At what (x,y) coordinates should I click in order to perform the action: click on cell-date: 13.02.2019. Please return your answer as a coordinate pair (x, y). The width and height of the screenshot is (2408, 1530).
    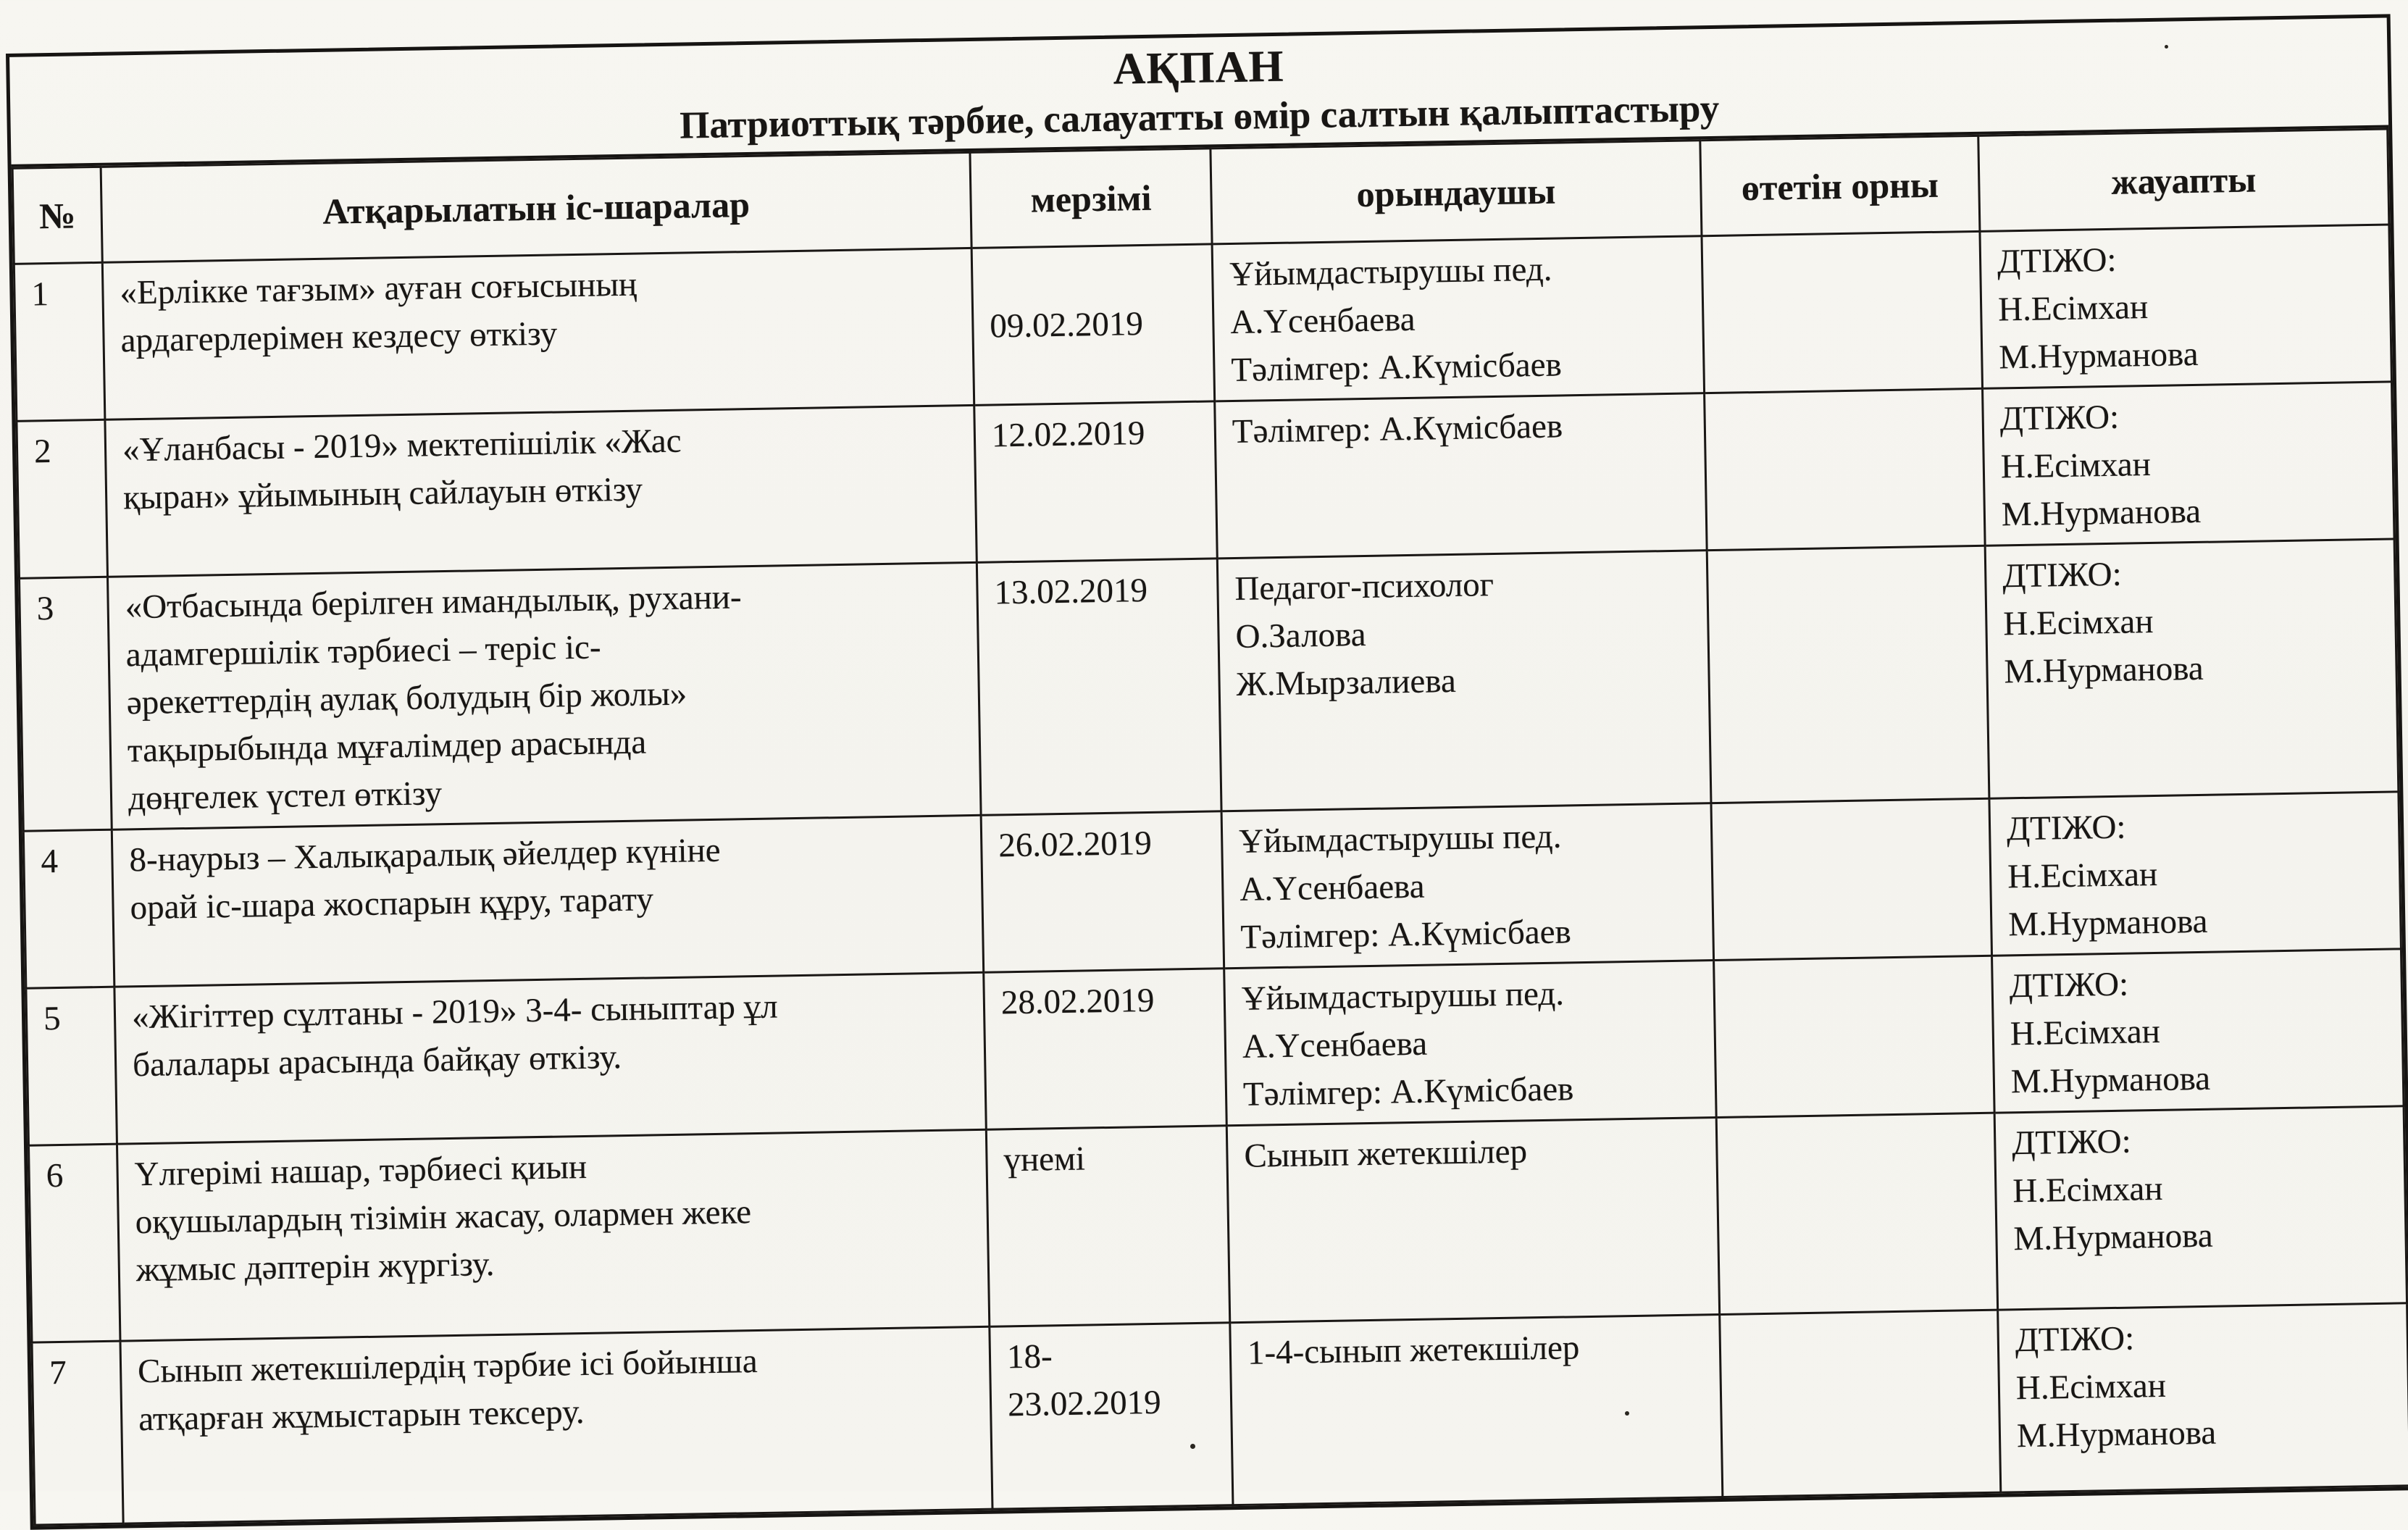
    Looking at the image, I should click on (1099, 687).